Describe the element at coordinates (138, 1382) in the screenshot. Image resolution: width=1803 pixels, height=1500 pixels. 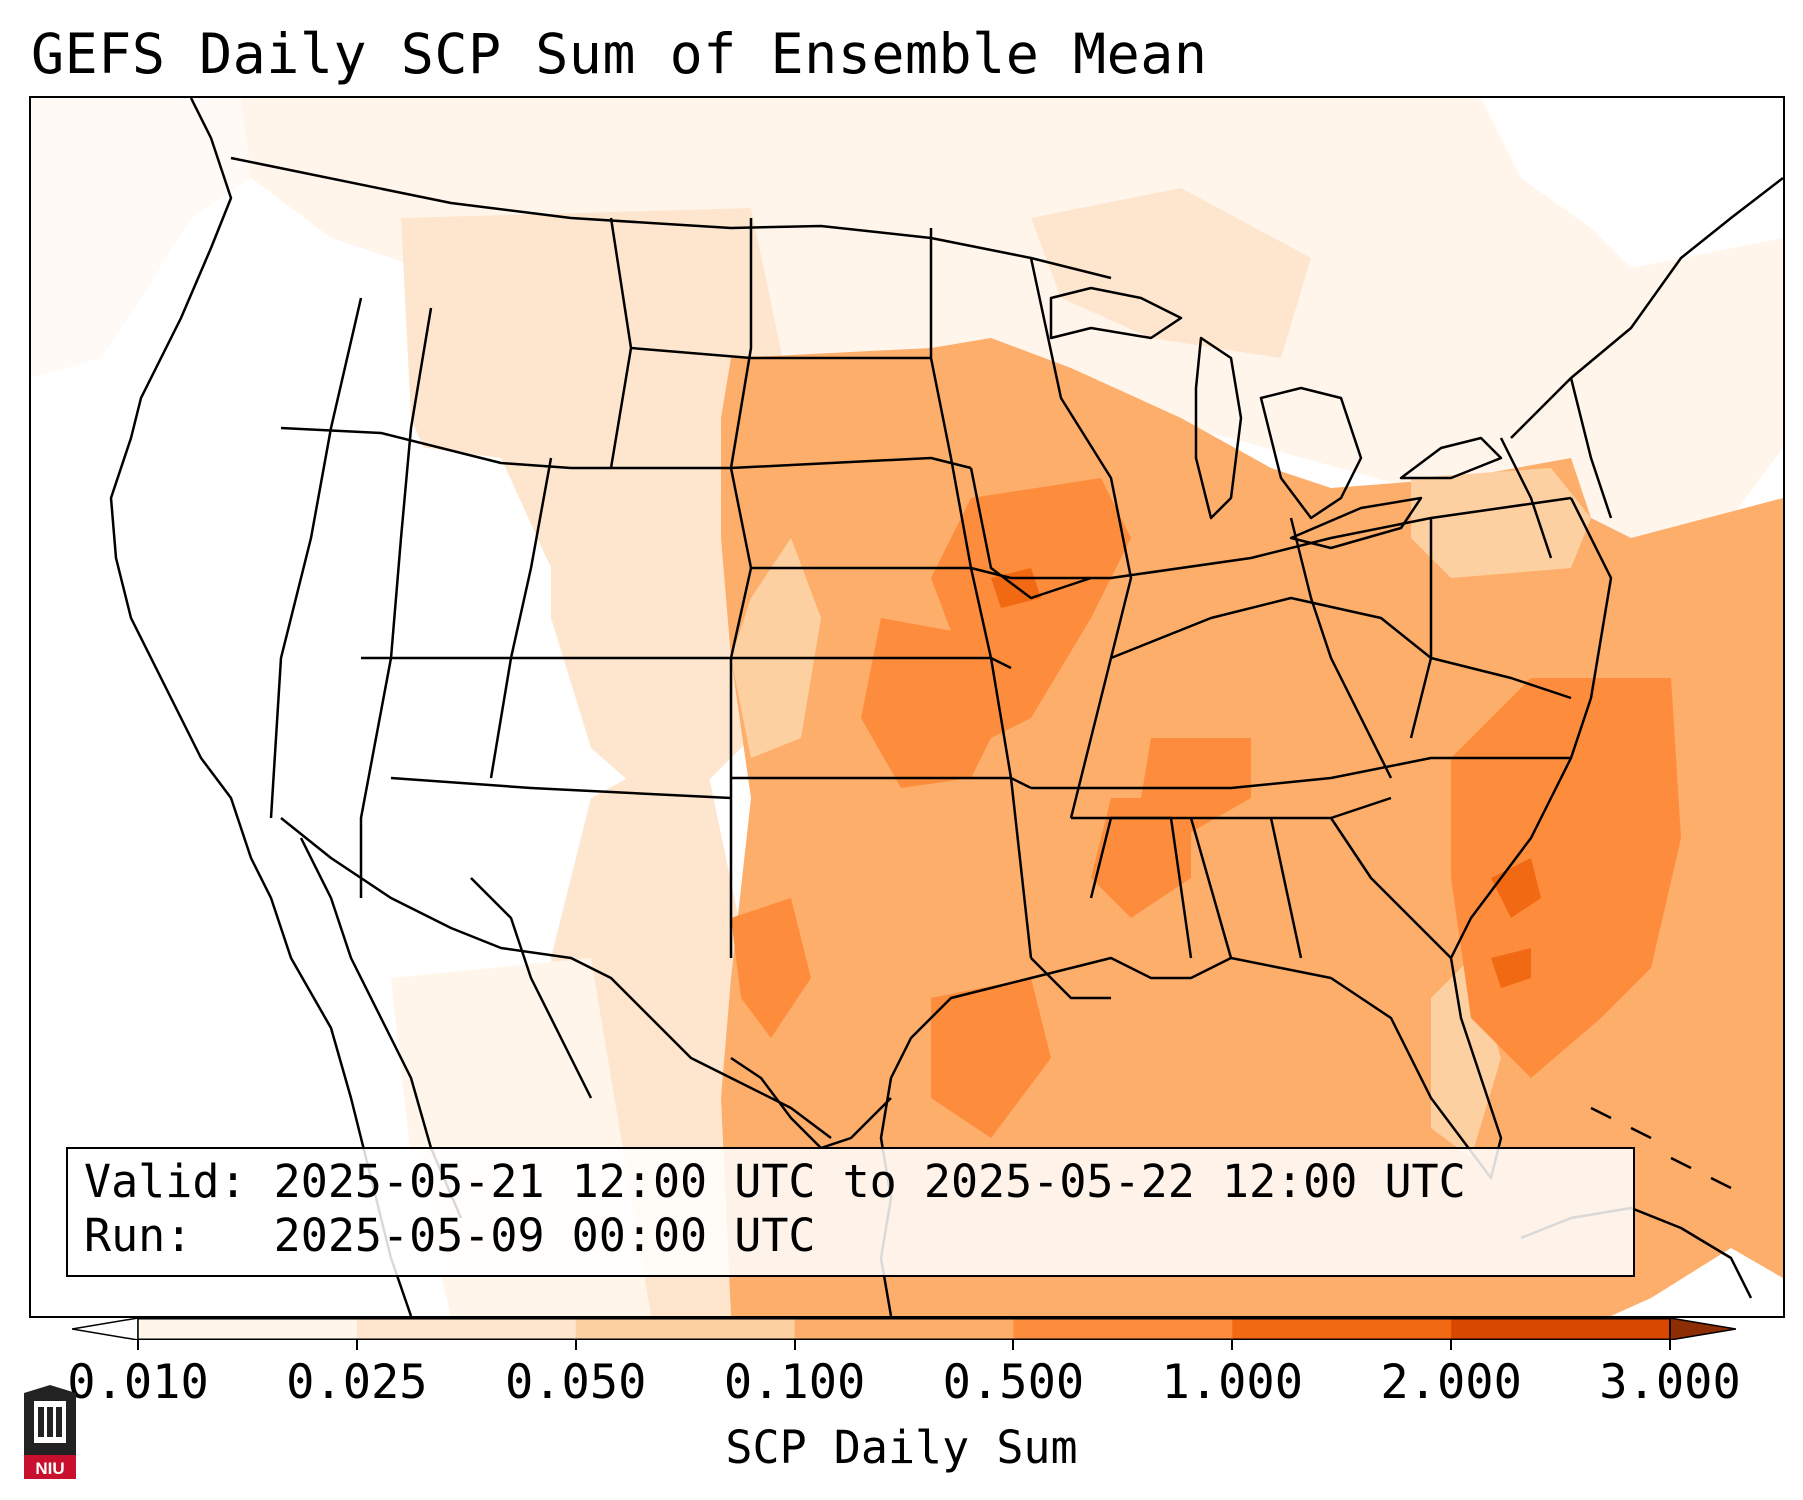
I see `colorbar-tick-label: 0.010` at that location.